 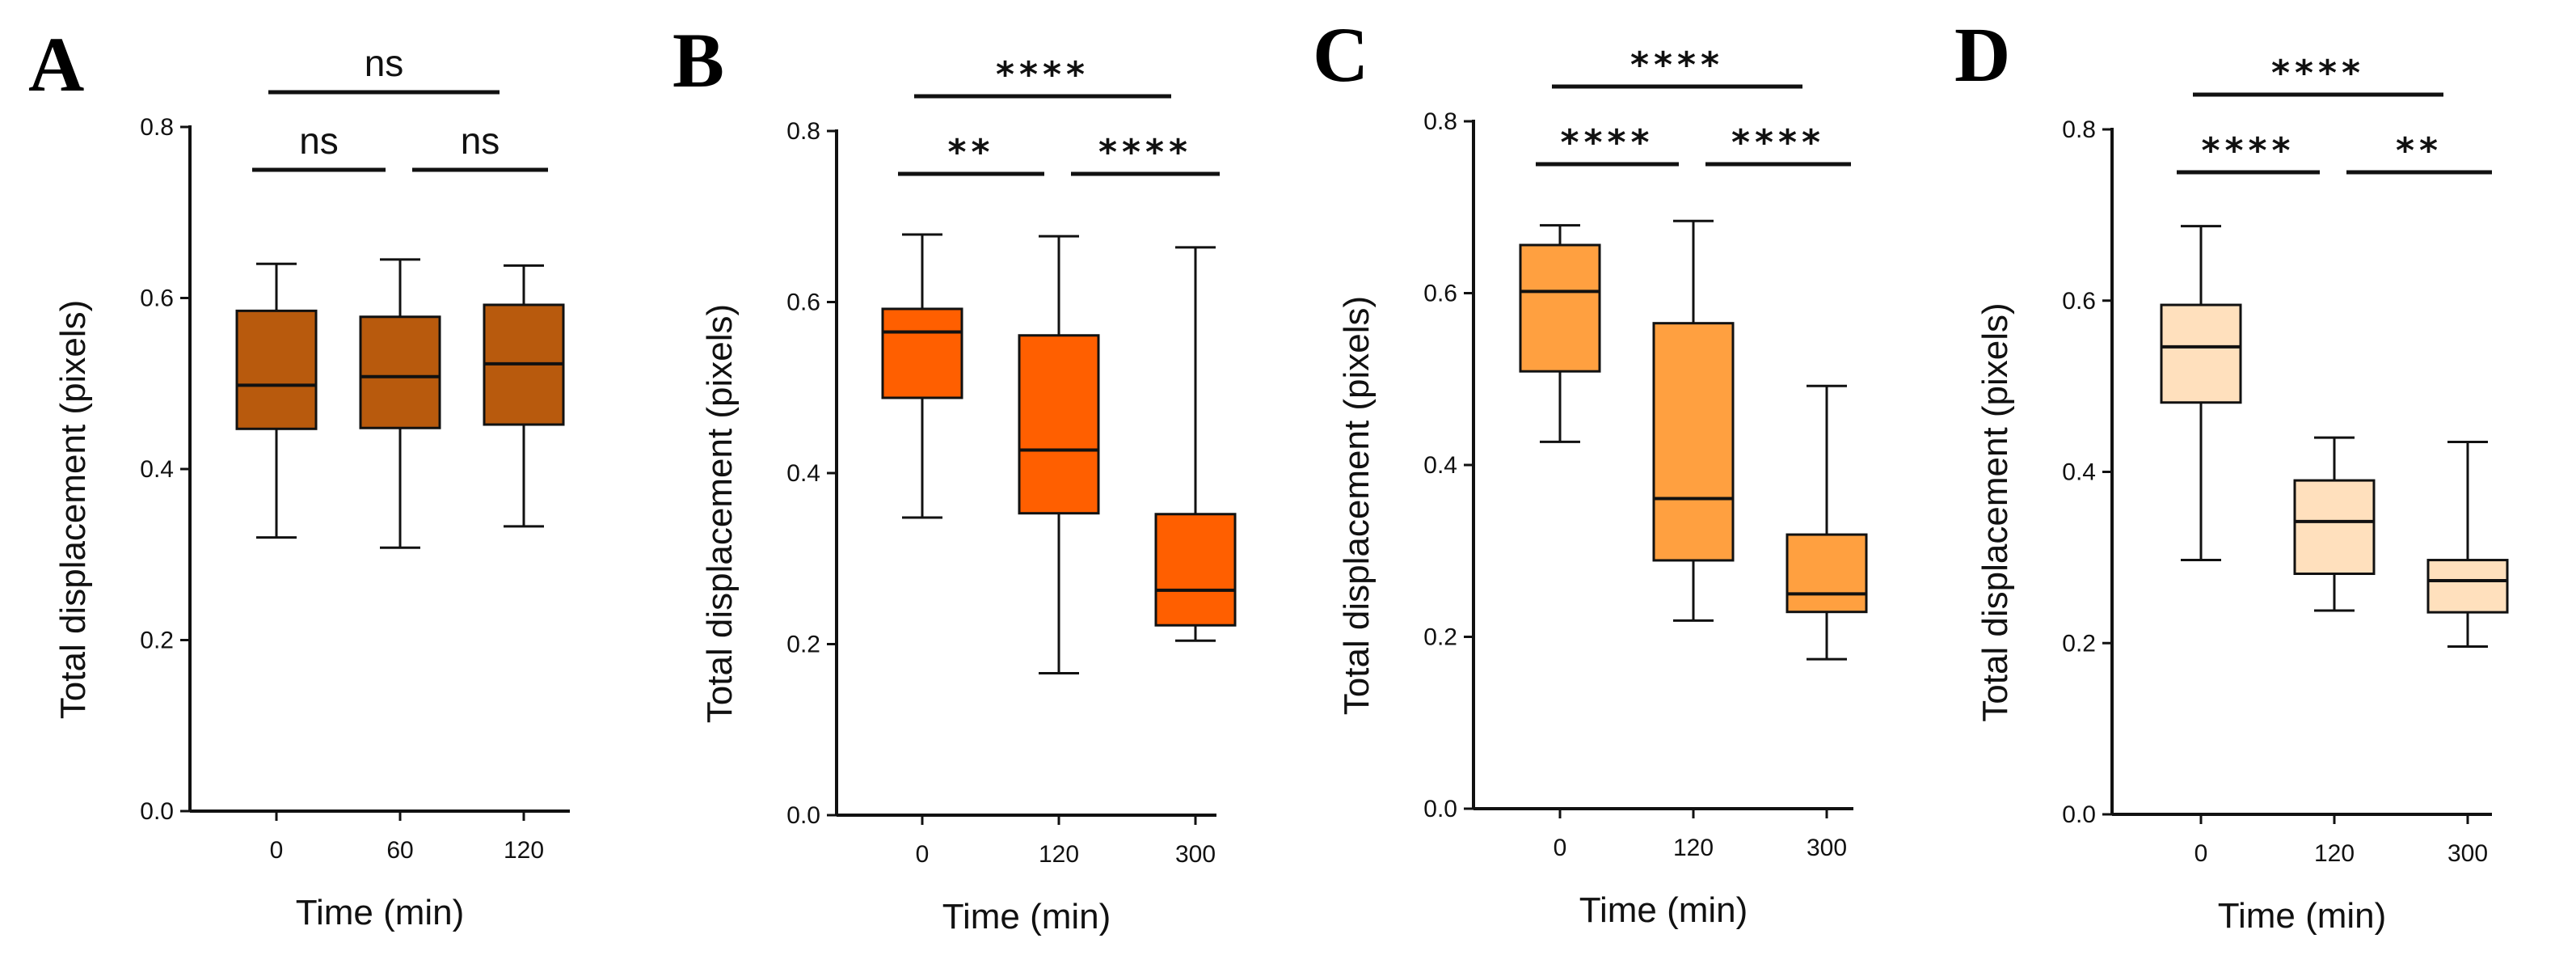 What do you see at coordinates (56, 64) in the screenshot?
I see `panel-letter: A` at bounding box center [56, 64].